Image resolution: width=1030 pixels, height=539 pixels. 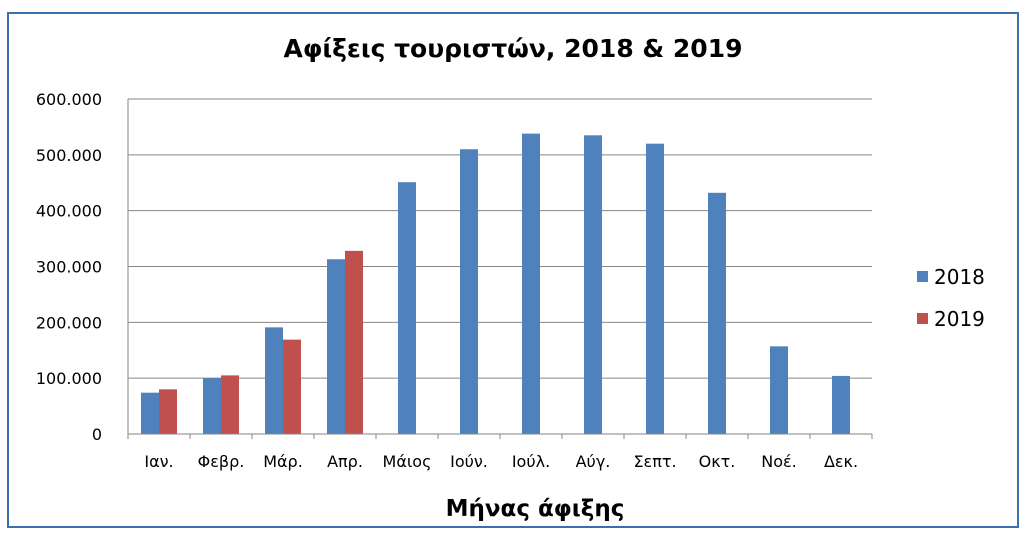 What do you see at coordinates (469, 461) in the screenshot?
I see `x-tick-label: Ιούν.` at bounding box center [469, 461].